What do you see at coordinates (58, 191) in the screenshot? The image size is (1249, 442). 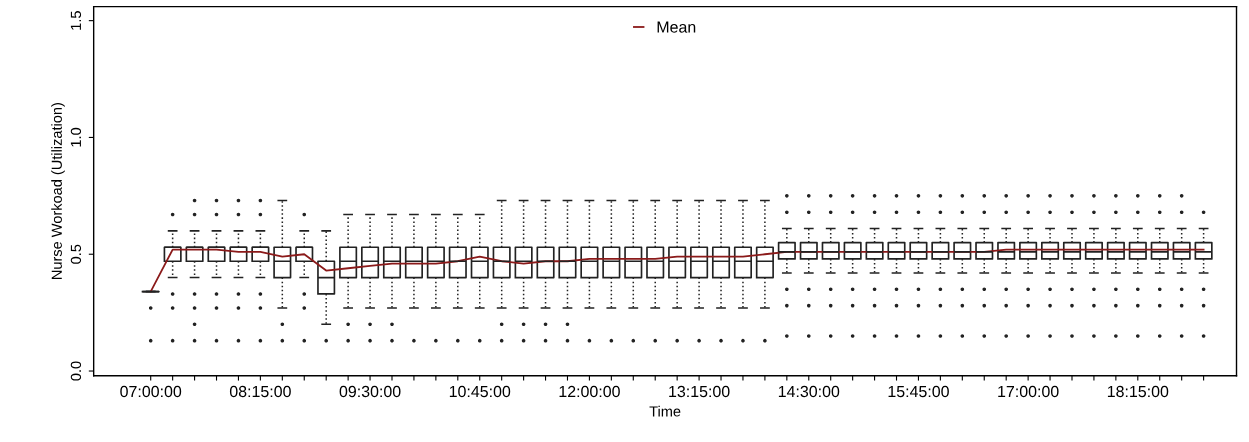 I see `y-axis-title: Nurse Workoad (Utilization)` at bounding box center [58, 191].